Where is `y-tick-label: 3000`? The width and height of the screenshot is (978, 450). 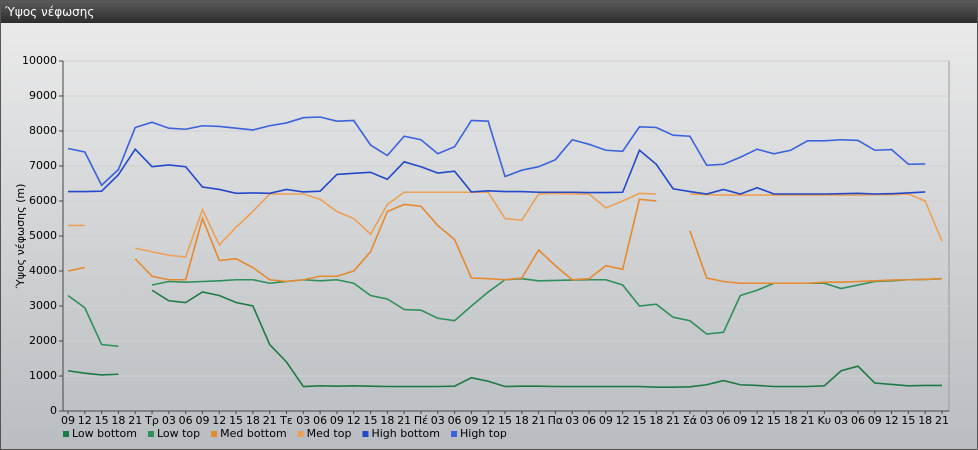 y-tick-label: 3000 is located at coordinates (43, 305).